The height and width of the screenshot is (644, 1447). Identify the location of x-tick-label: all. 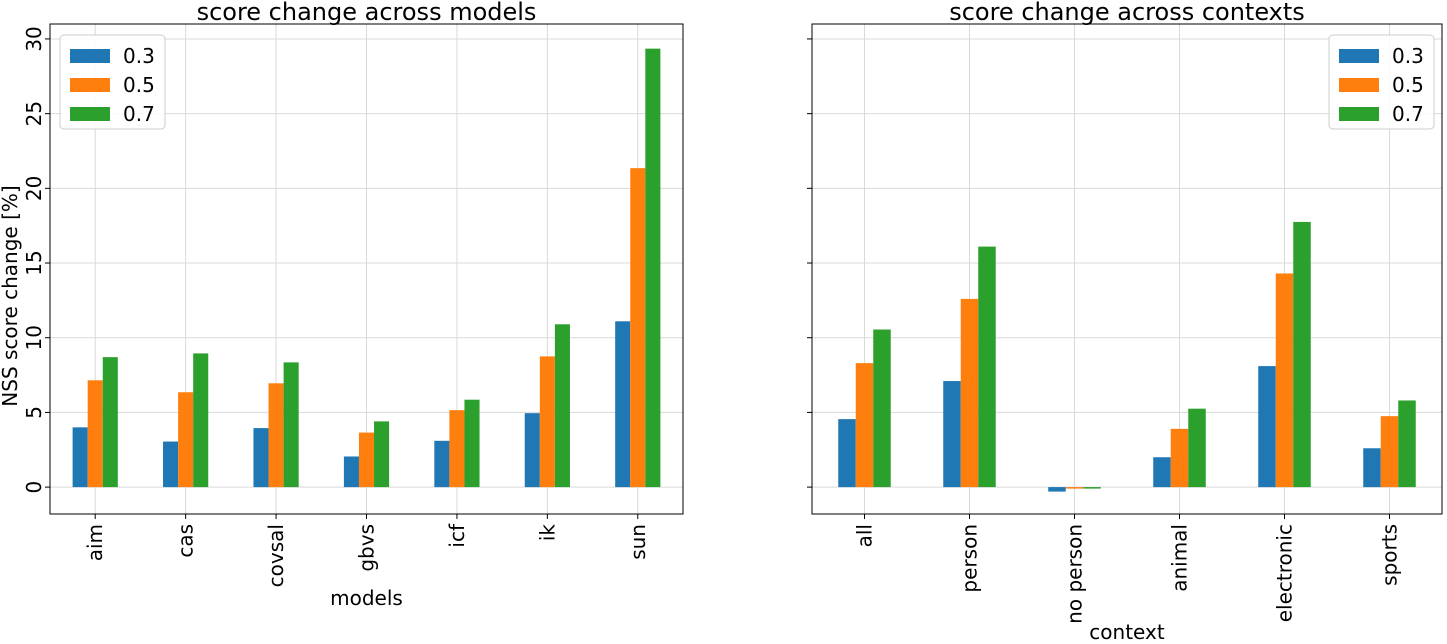
(865, 535).